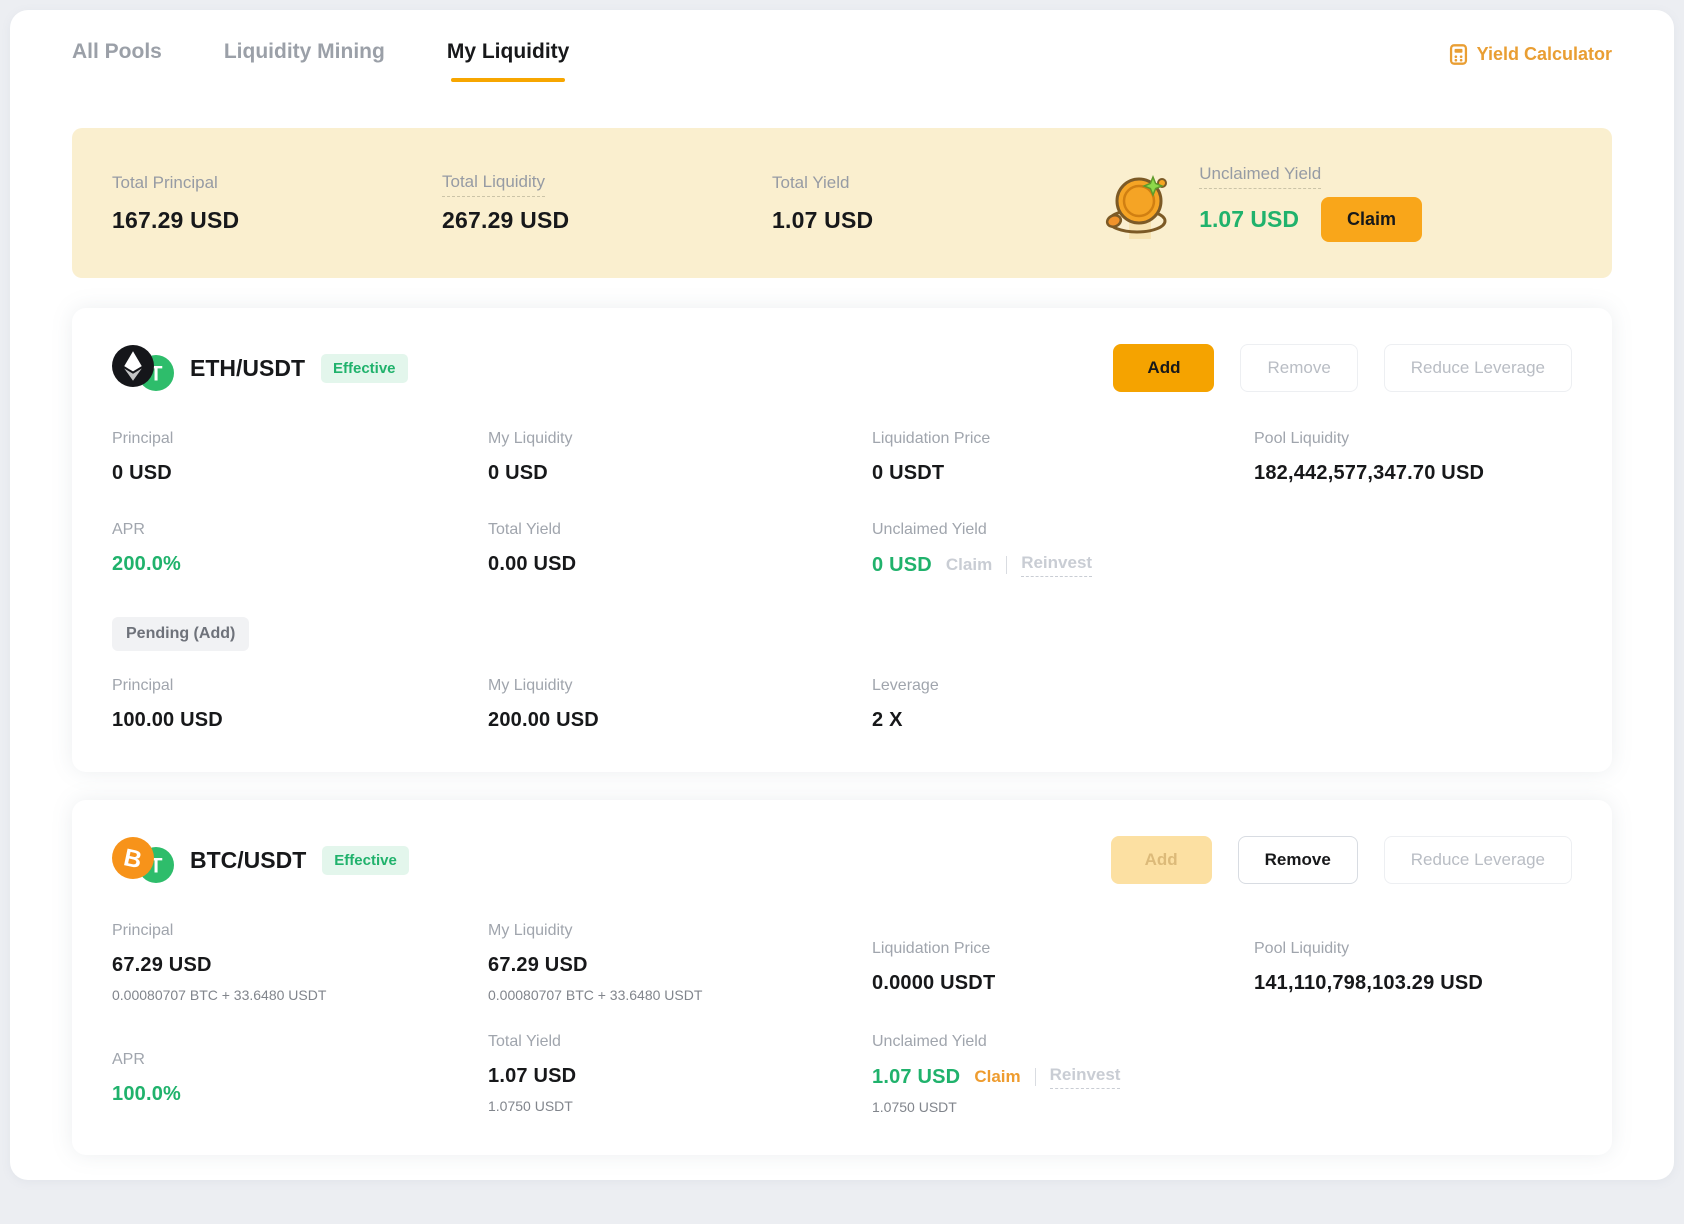 The image size is (1684, 1224). I want to click on btc-pool-liquidity-label: Pool Liquidity, so click(1302, 948).